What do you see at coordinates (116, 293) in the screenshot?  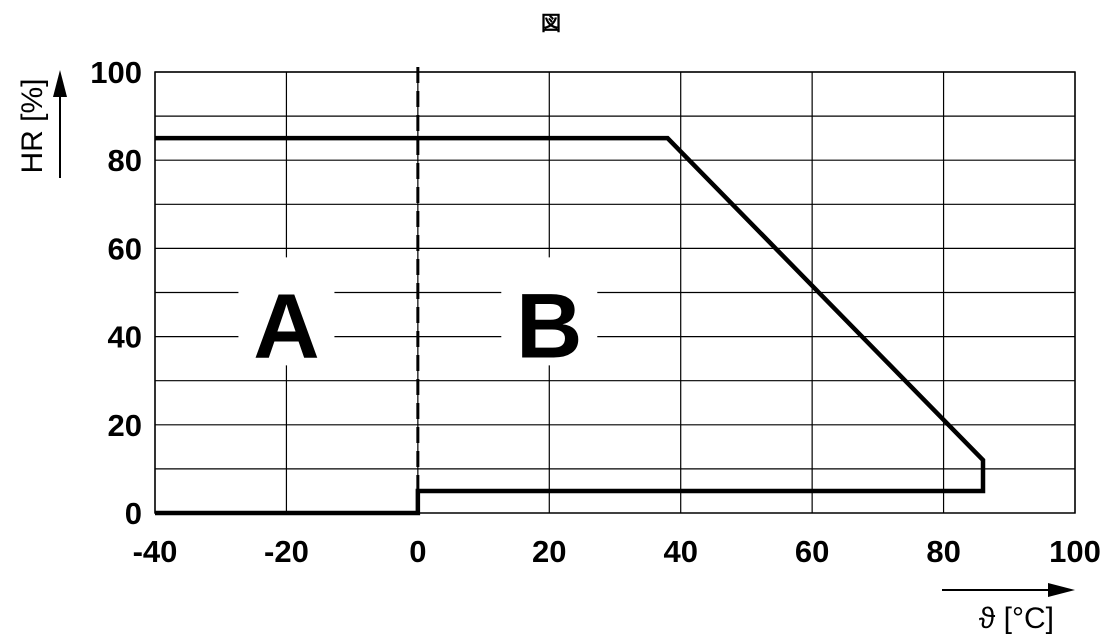 I see `y-tick-labels: 0 20 40 60 80 100` at bounding box center [116, 293].